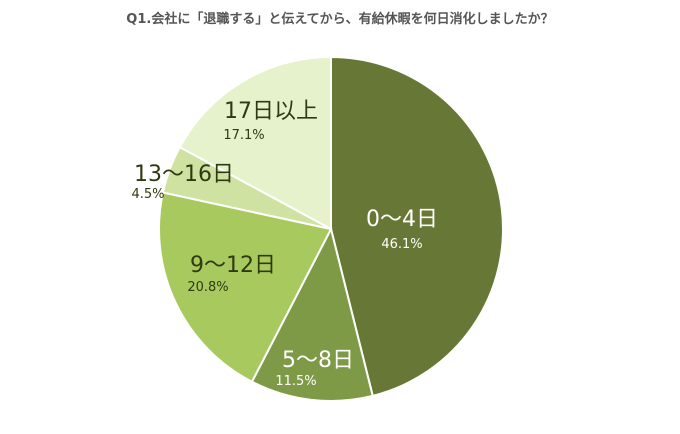  What do you see at coordinates (318, 360) in the screenshot?
I see `slice-label: 5〜8日` at bounding box center [318, 360].